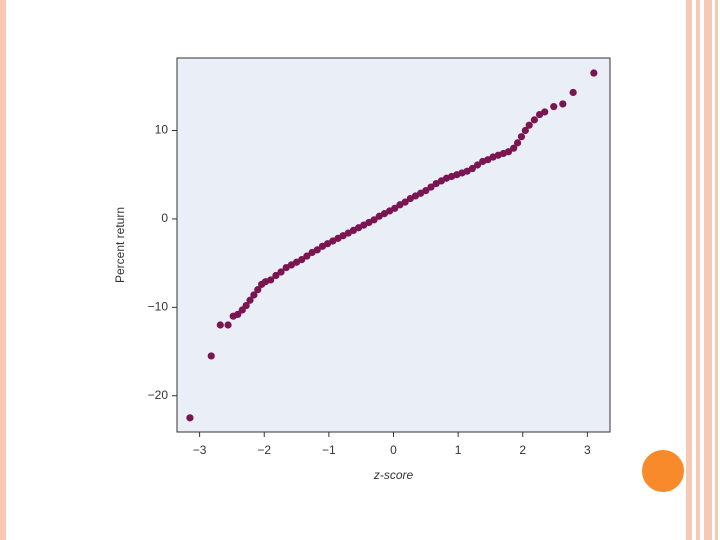  I want to click on x-tick-label: −3, so click(200, 450).